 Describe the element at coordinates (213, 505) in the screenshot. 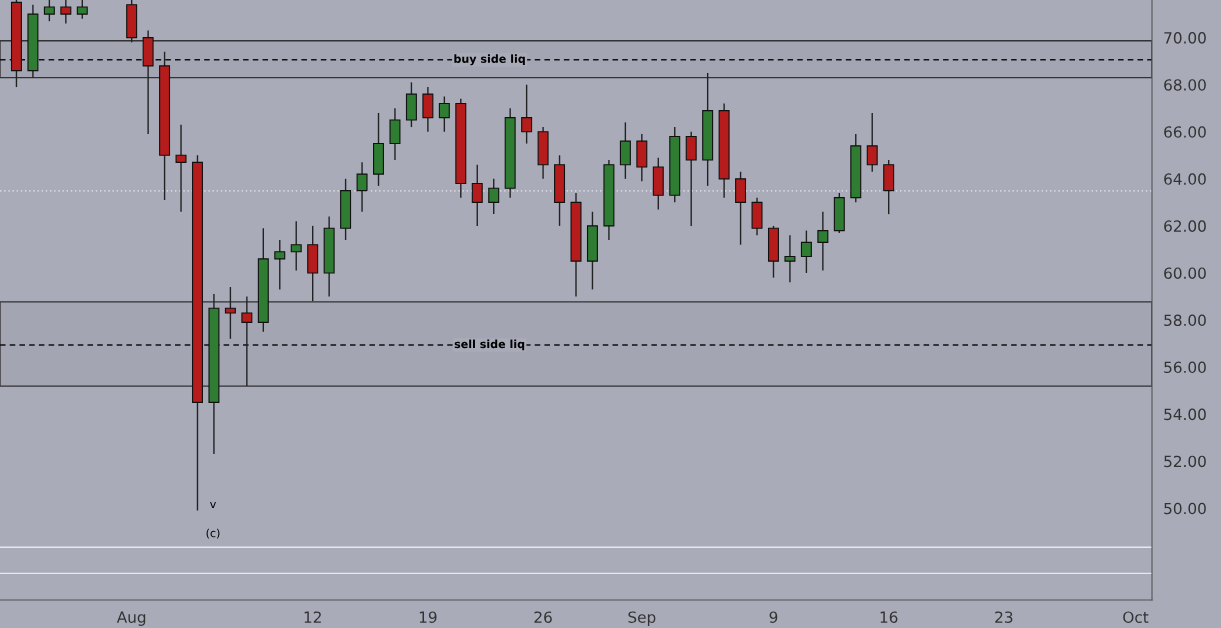

I see `annotation: v` at that location.